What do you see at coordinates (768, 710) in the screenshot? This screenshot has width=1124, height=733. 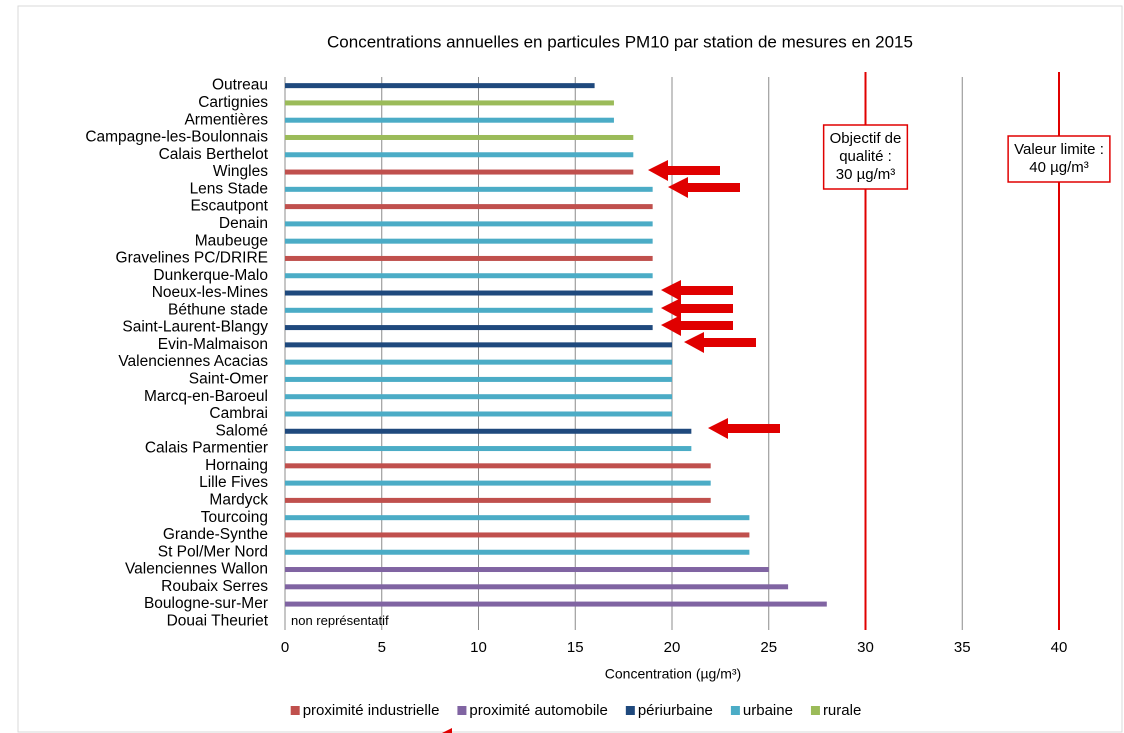 I see `legend-label: urbaine` at bounding box center [768, 710].